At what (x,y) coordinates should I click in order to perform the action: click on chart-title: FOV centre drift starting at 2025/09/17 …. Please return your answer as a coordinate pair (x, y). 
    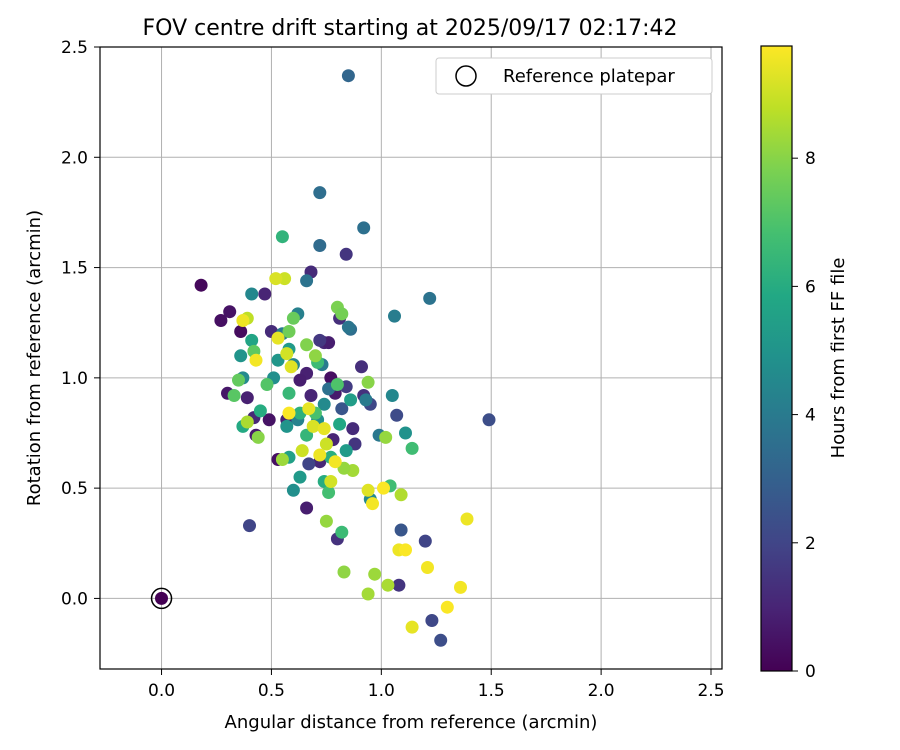
    Looking at the image, I should click on (410, 28).